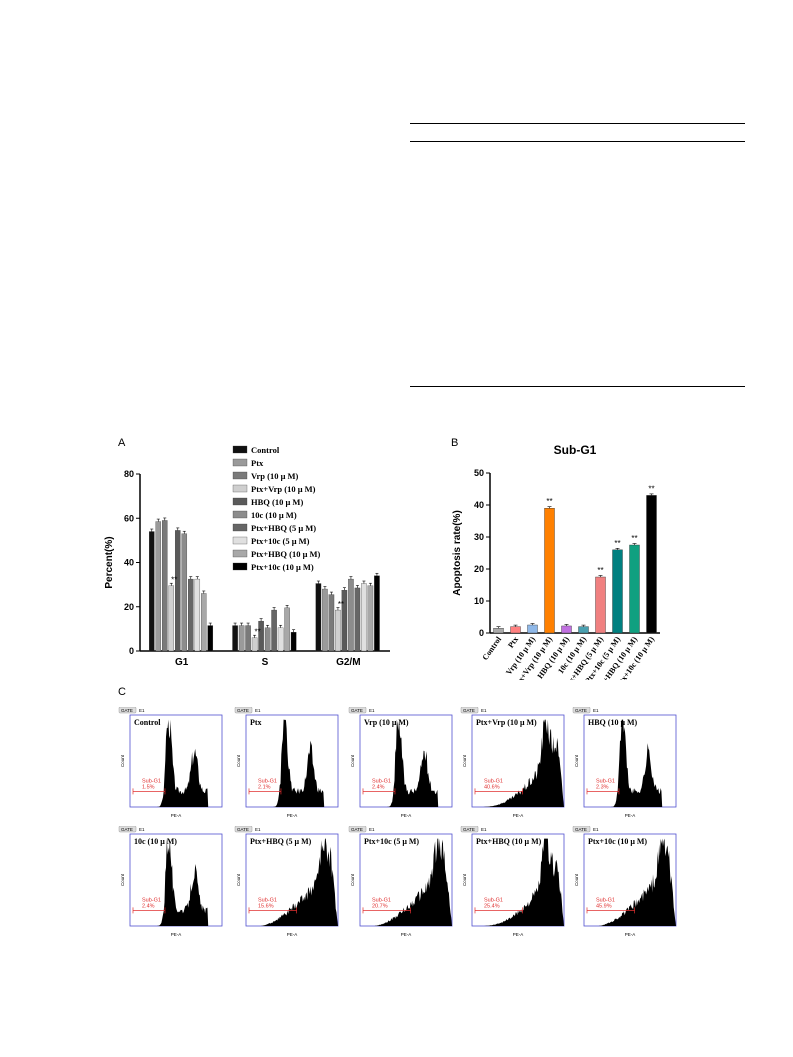  Describe the element at coordinates (624, 762) in the screenshot. I see `histogram-panel: GATE E1 HBQ (10 μ M) Sub-G12.3% Count PE-A` at that location.